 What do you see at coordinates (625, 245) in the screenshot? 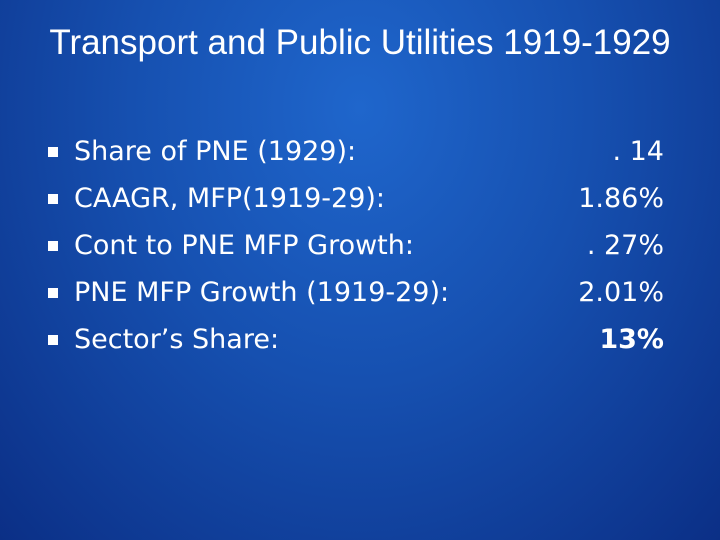
I see `bullet-value: . 27%` at bounding box center [625, 245].